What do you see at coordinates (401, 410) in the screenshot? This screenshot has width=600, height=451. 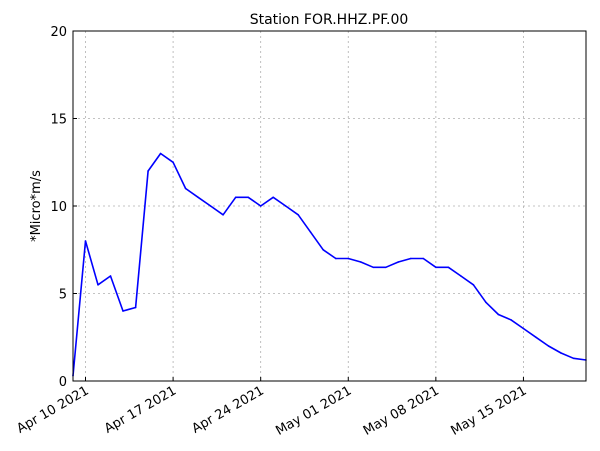 I see `x-tick-label: May 08 2021` at bounding box center [401, 410].